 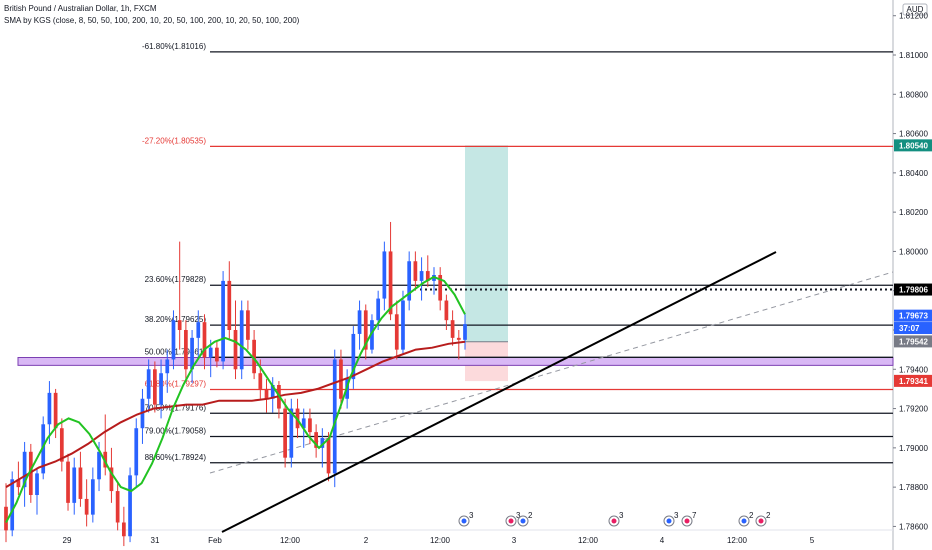 I want to click on x-tick-label: 3, so click(x=514, y=540).